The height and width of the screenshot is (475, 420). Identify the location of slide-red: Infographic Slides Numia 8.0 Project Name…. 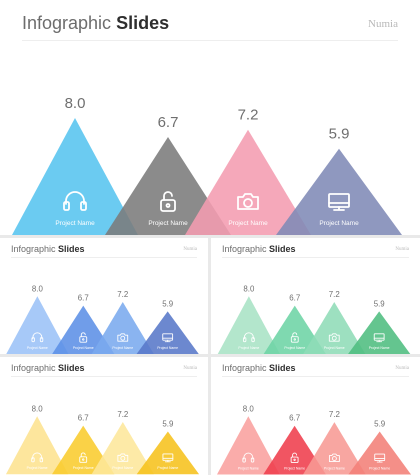
(315, 416).